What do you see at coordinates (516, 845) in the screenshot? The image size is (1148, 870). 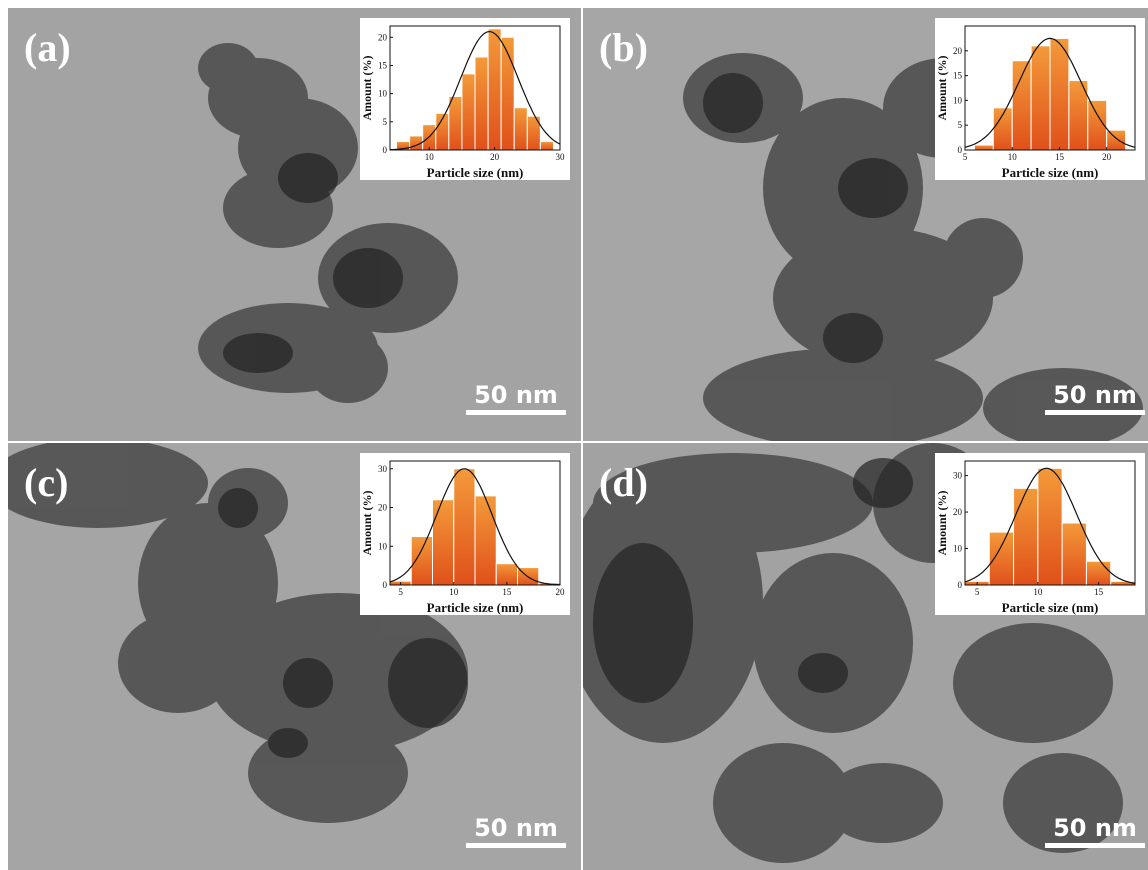 I see `scale-bar-line-c` at bounding box center [516, 845].